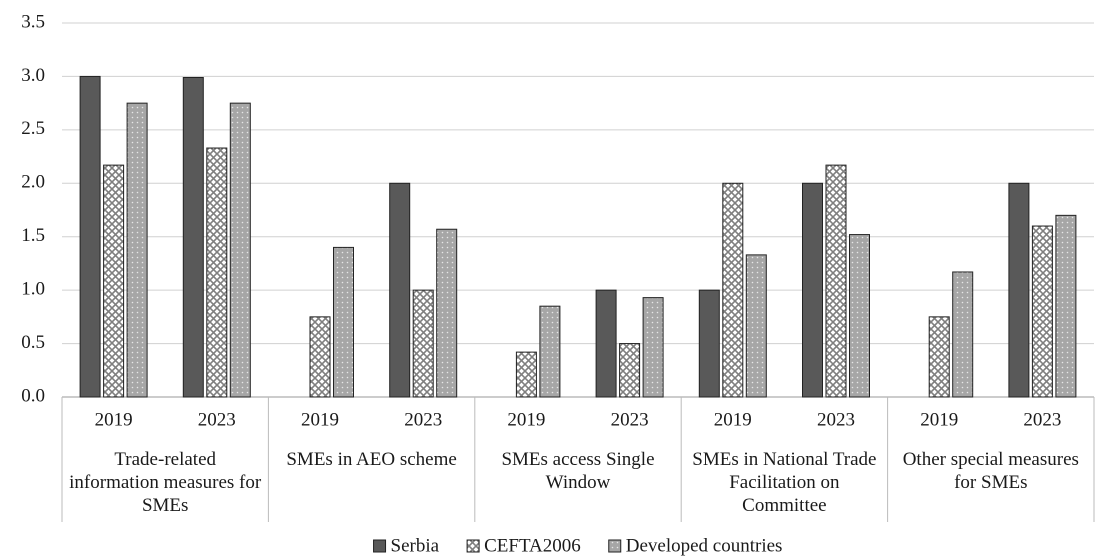  Describe the element at coordinates (33, 342) in the screenshot. I see `y-tick-label: 0.5` at that location.